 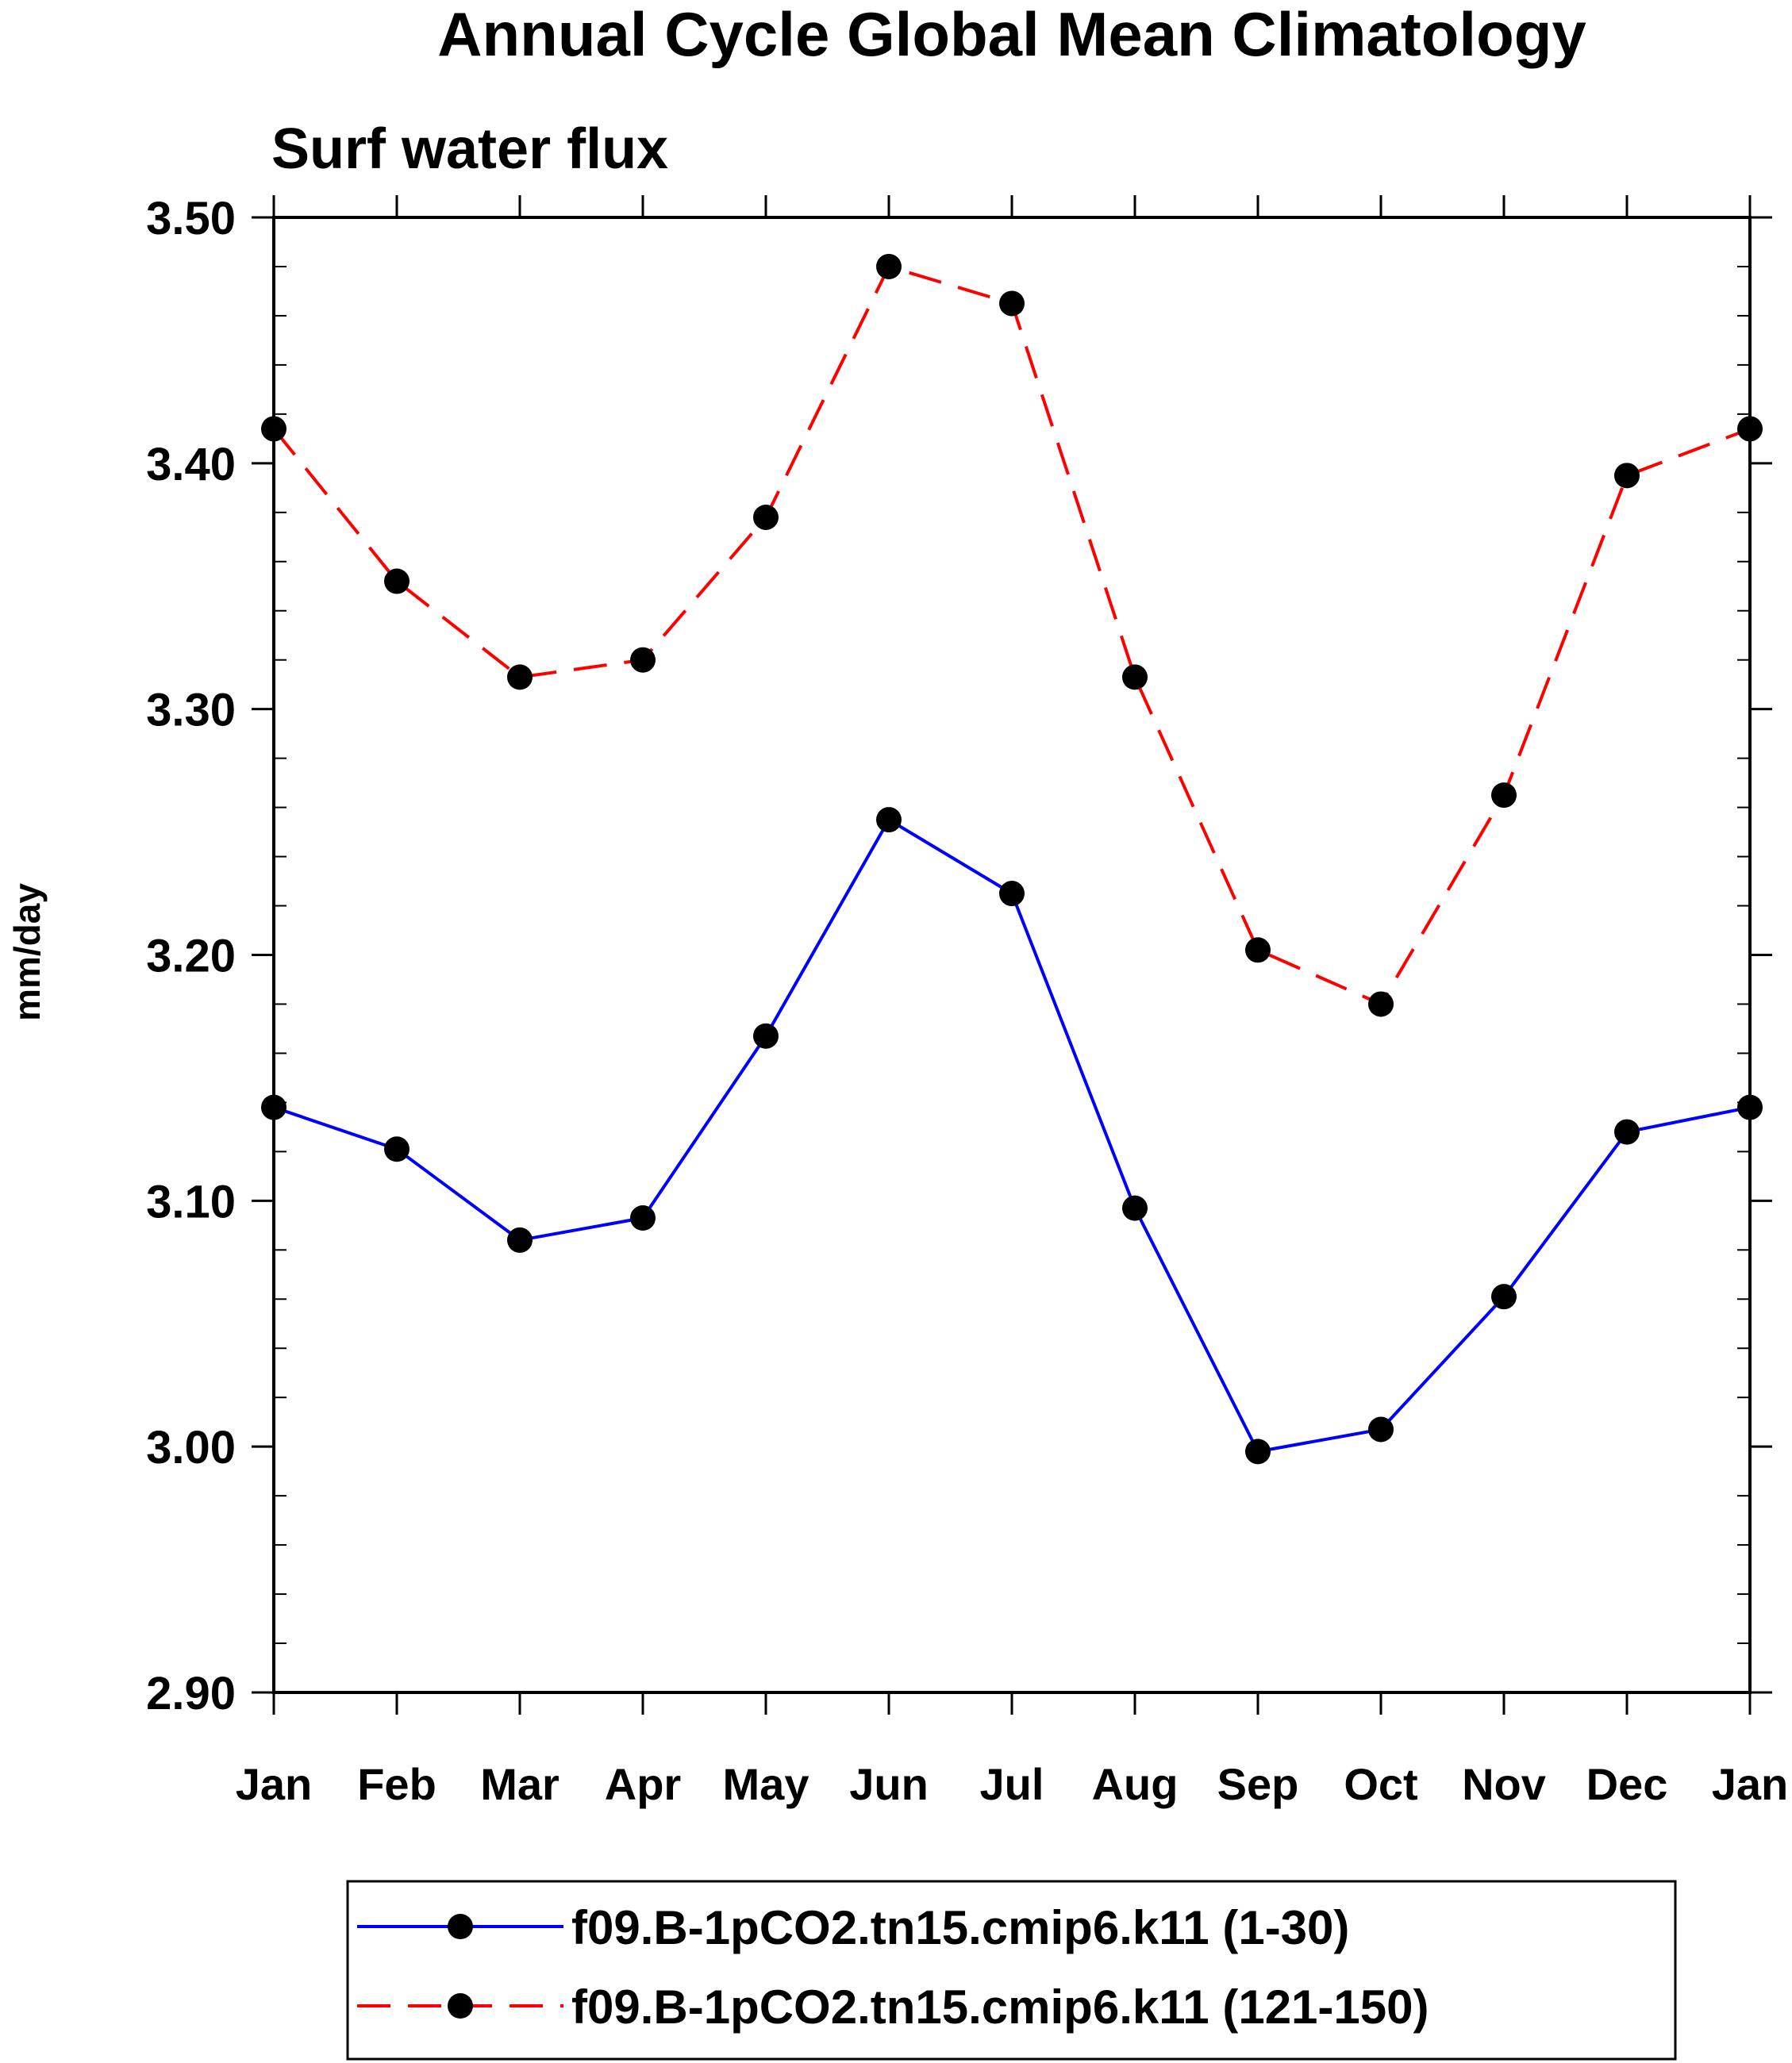 I want to click on x-tick-label: Aug, so click(x=1135, y=1784).